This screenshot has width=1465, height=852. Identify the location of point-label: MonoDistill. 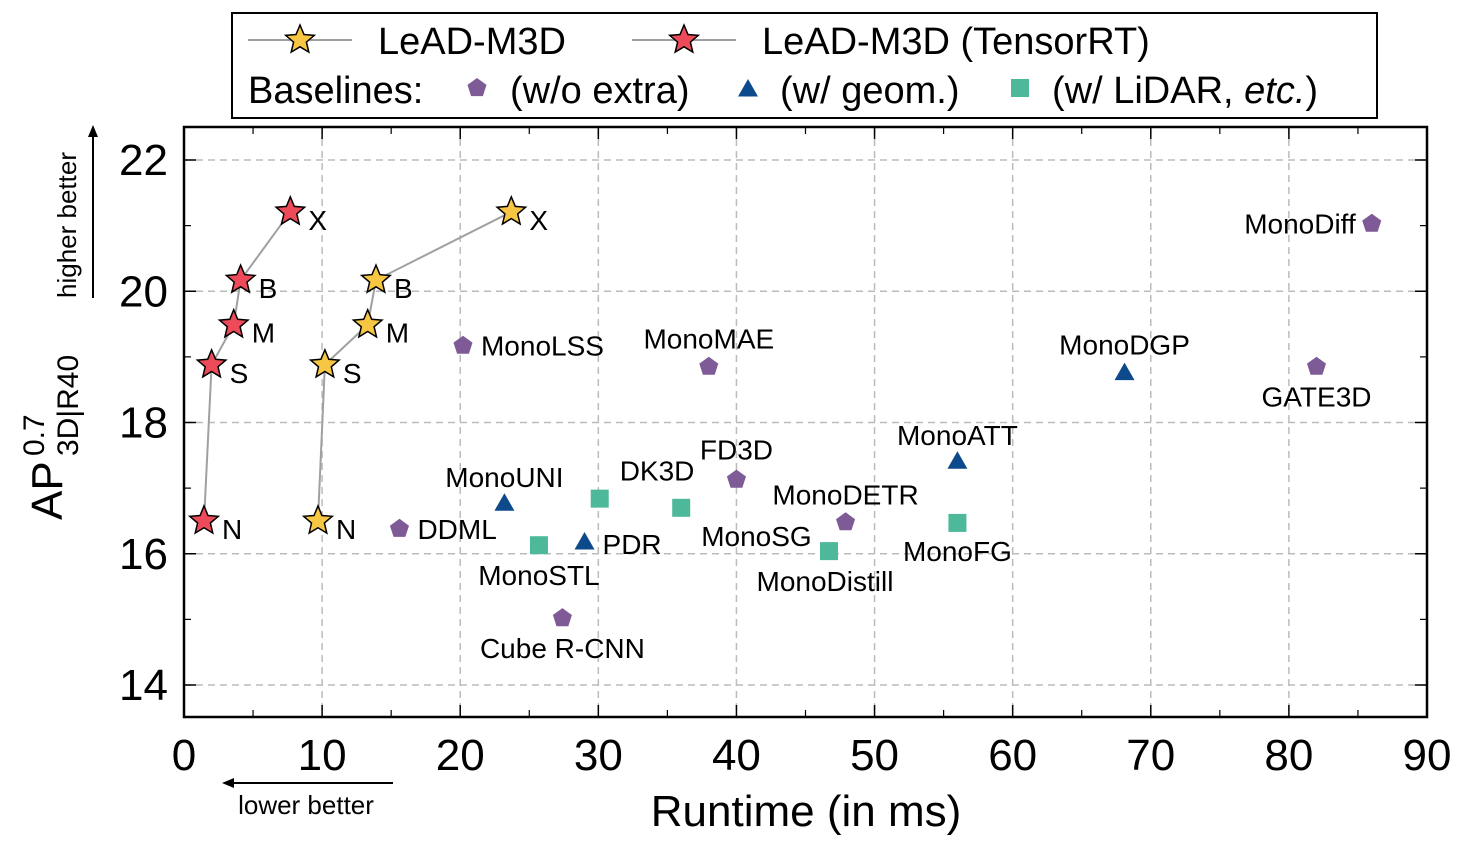
(825, 581).